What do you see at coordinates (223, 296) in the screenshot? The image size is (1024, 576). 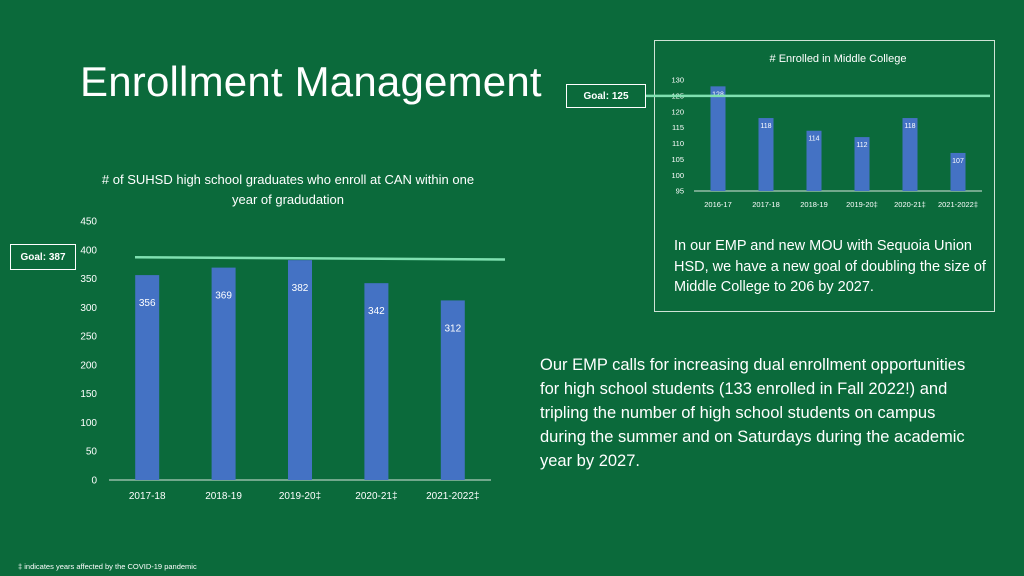 I see `data-label: 369` at bounding box center [223, 296].